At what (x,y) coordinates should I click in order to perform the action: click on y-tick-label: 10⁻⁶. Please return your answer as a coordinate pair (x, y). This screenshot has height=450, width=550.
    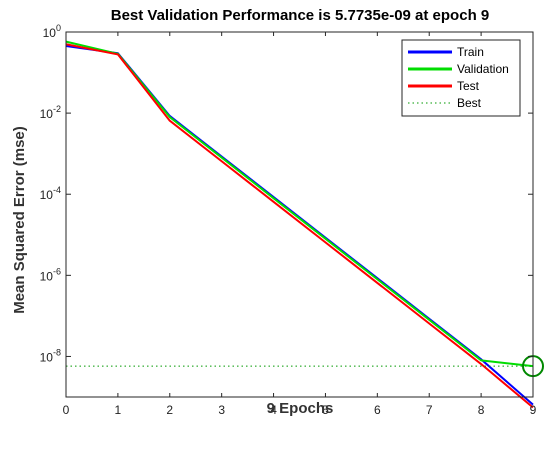
    Looking at the image, I should click on (50, 274).